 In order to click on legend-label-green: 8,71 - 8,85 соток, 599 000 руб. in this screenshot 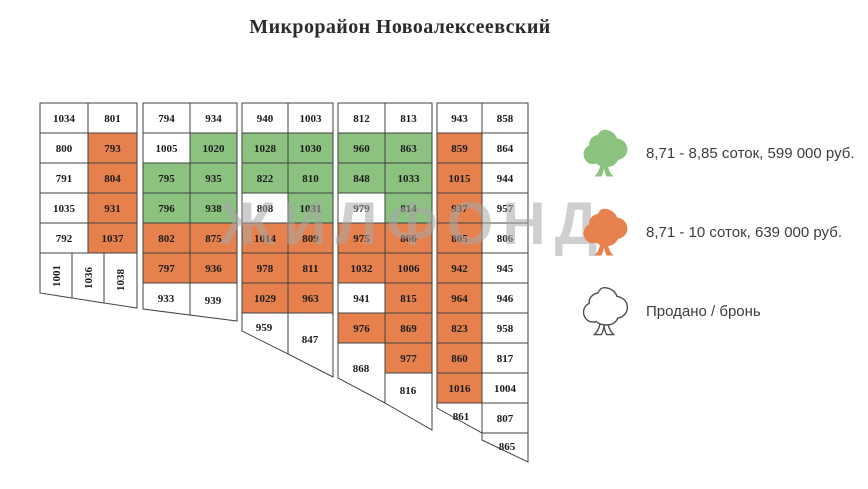, I will do `click(750, 153)`.